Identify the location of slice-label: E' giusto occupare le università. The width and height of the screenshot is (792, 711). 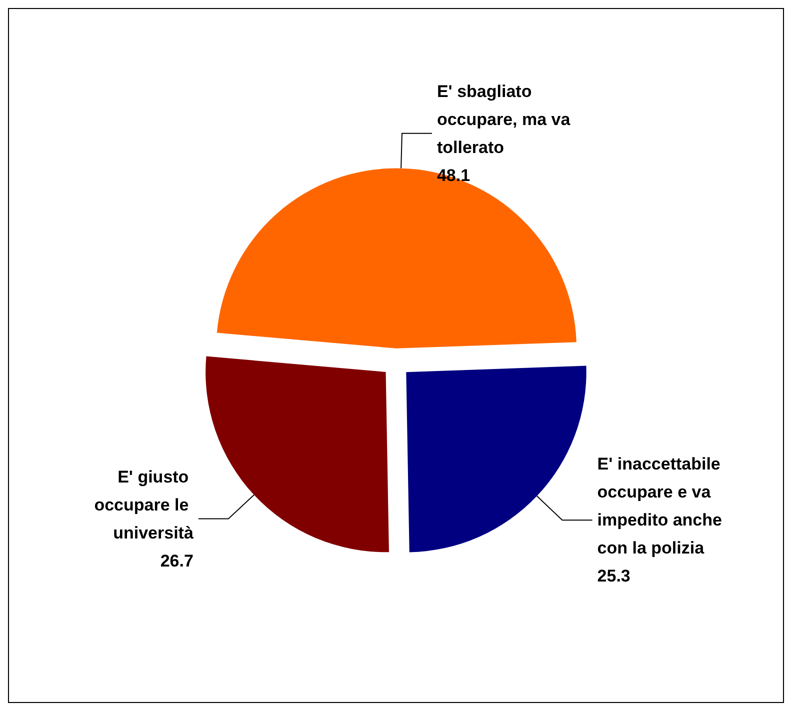
(144, 504).